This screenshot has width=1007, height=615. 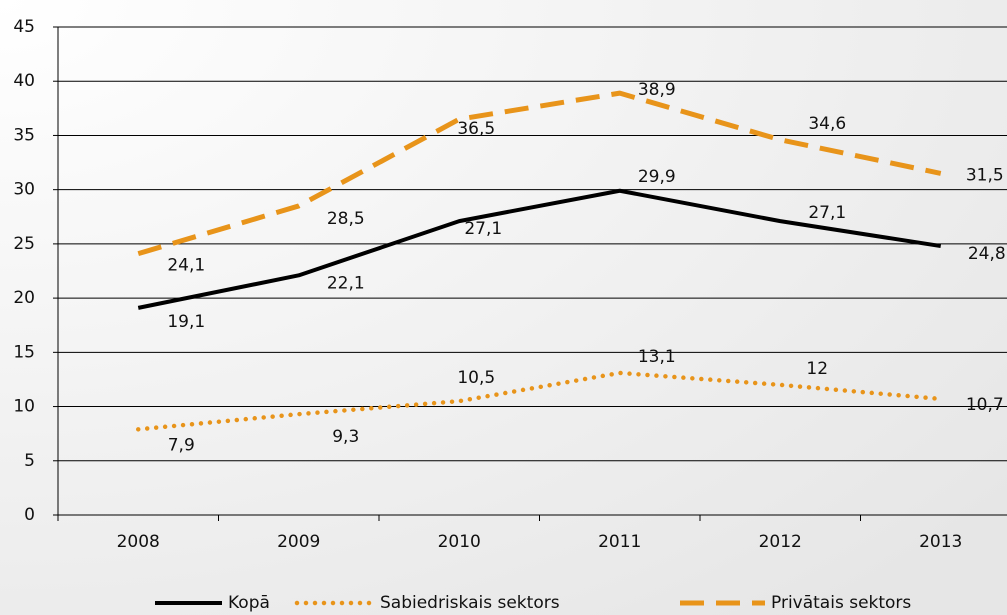 What do you see at coordinates (24, 298) in the screenshot?
I see `y-tick-label: 20` at bounding box center [24, 298].